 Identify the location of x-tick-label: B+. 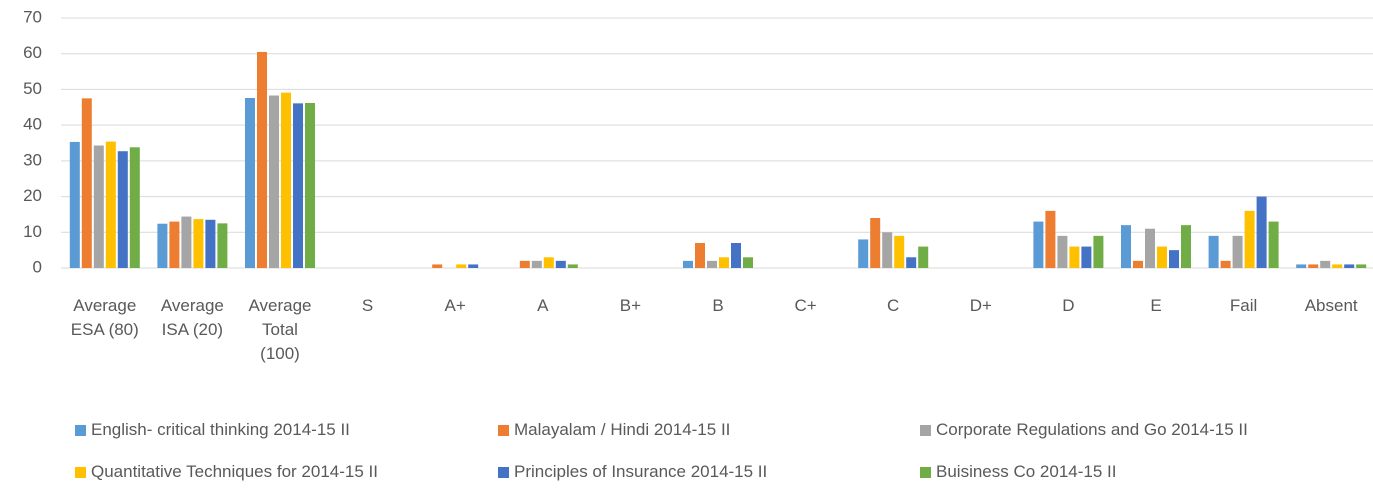
(630, 305).